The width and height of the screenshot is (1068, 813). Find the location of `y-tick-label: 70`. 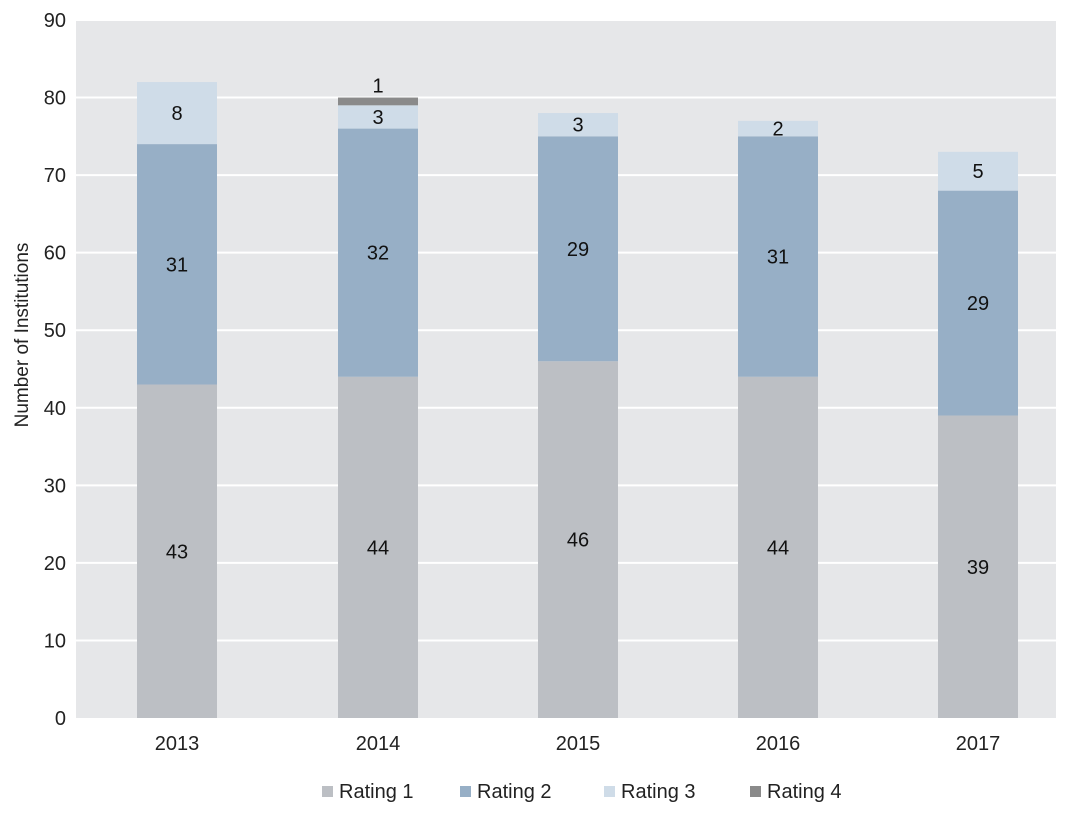

y-tick-label: 70 is located at coordinates (55, 176).